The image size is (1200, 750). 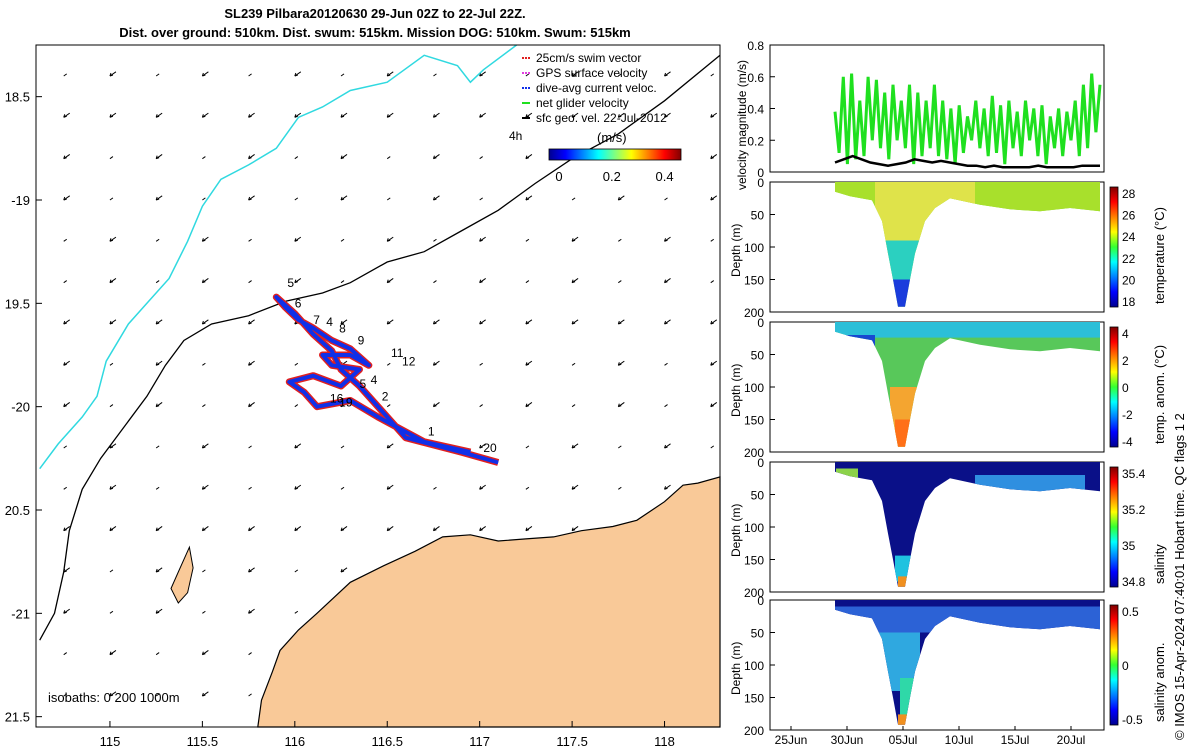 What do you see at coordinates (591, 73) in the screenshot?
I see `legend-entry: GPS surface velocity` at bounding box center [591, 73].